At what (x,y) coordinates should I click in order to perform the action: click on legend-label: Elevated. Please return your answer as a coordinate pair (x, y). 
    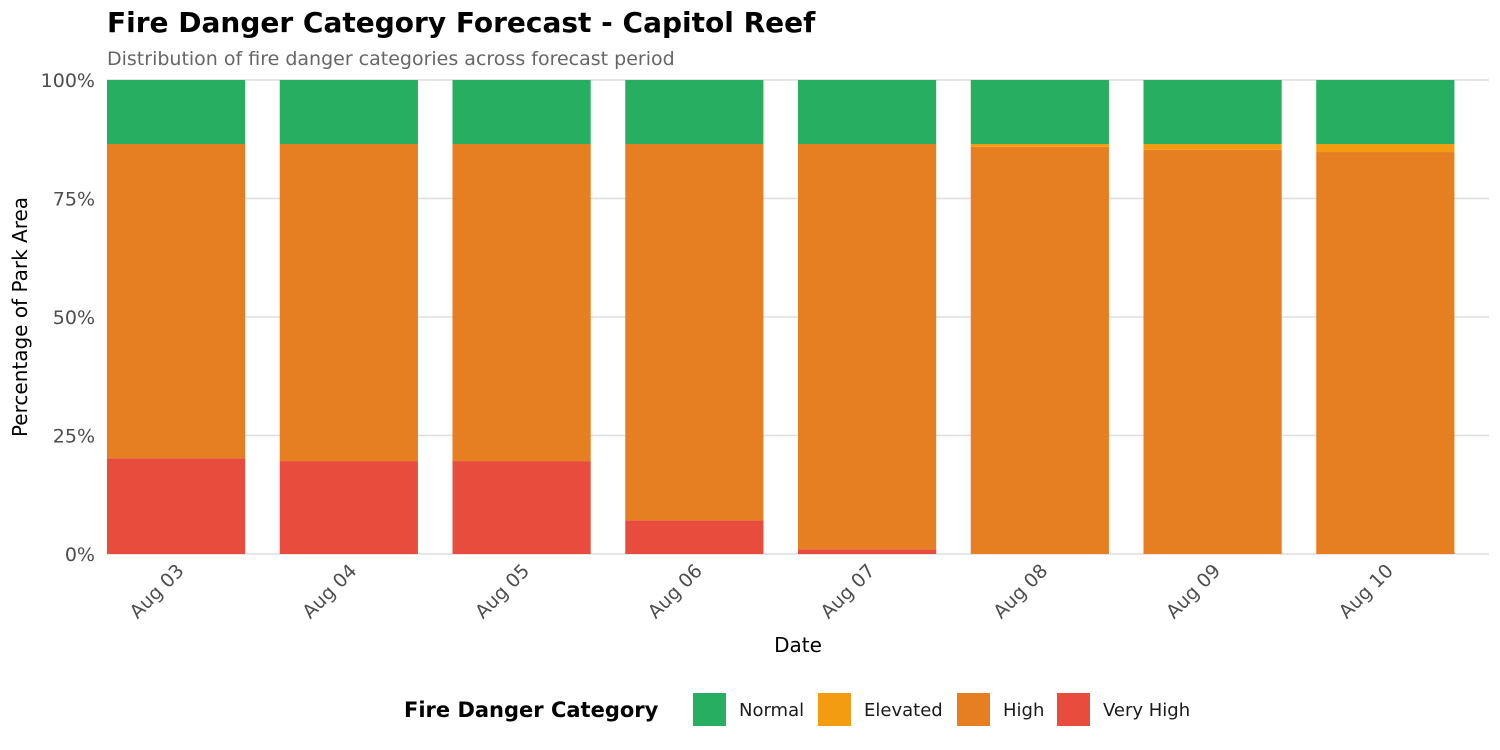
    Looking at the image, I should click on (903, 710).